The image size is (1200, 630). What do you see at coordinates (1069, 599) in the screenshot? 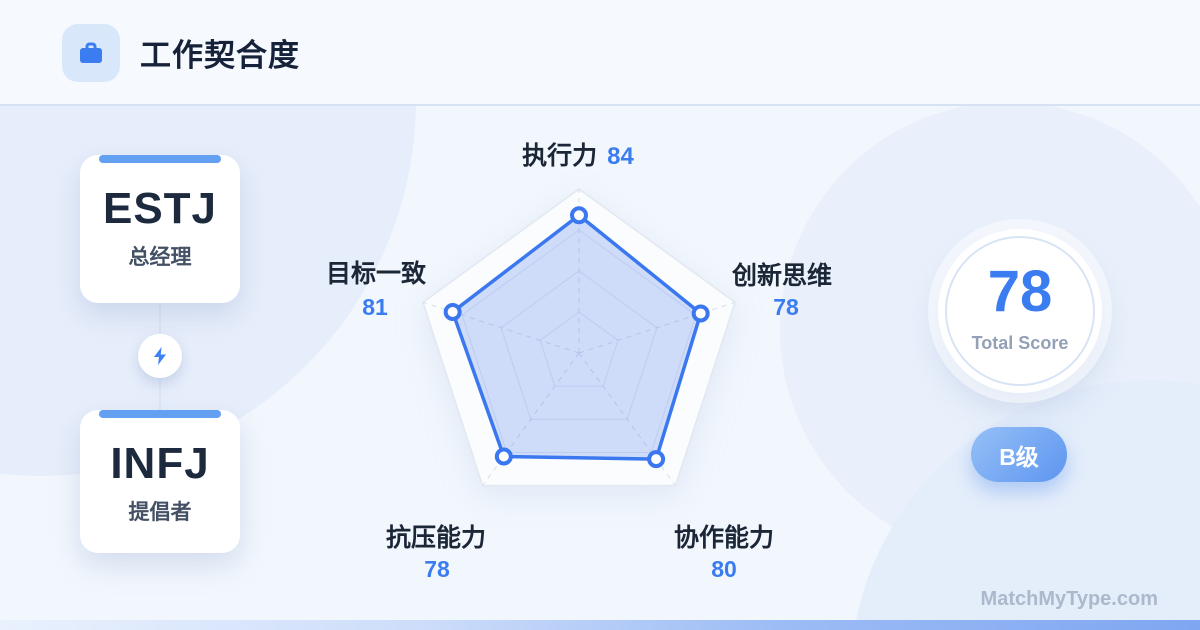
I see `watermark-text: MatchMyType.com` at bounding box center [1069, 599].